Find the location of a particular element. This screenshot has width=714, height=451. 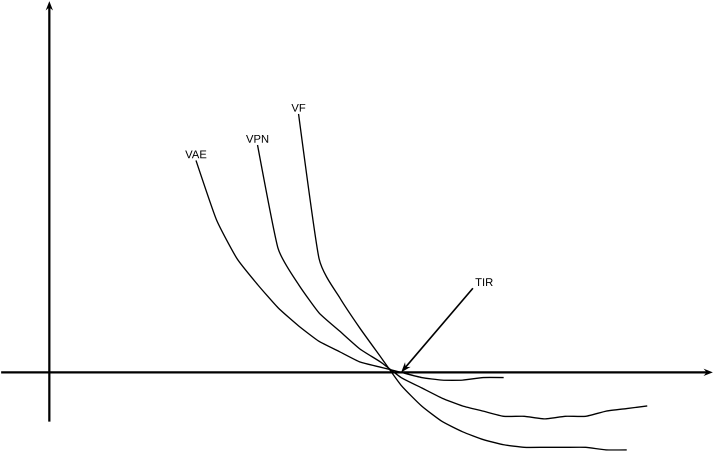

annotation: TIR is located at coordinates (484, 282).